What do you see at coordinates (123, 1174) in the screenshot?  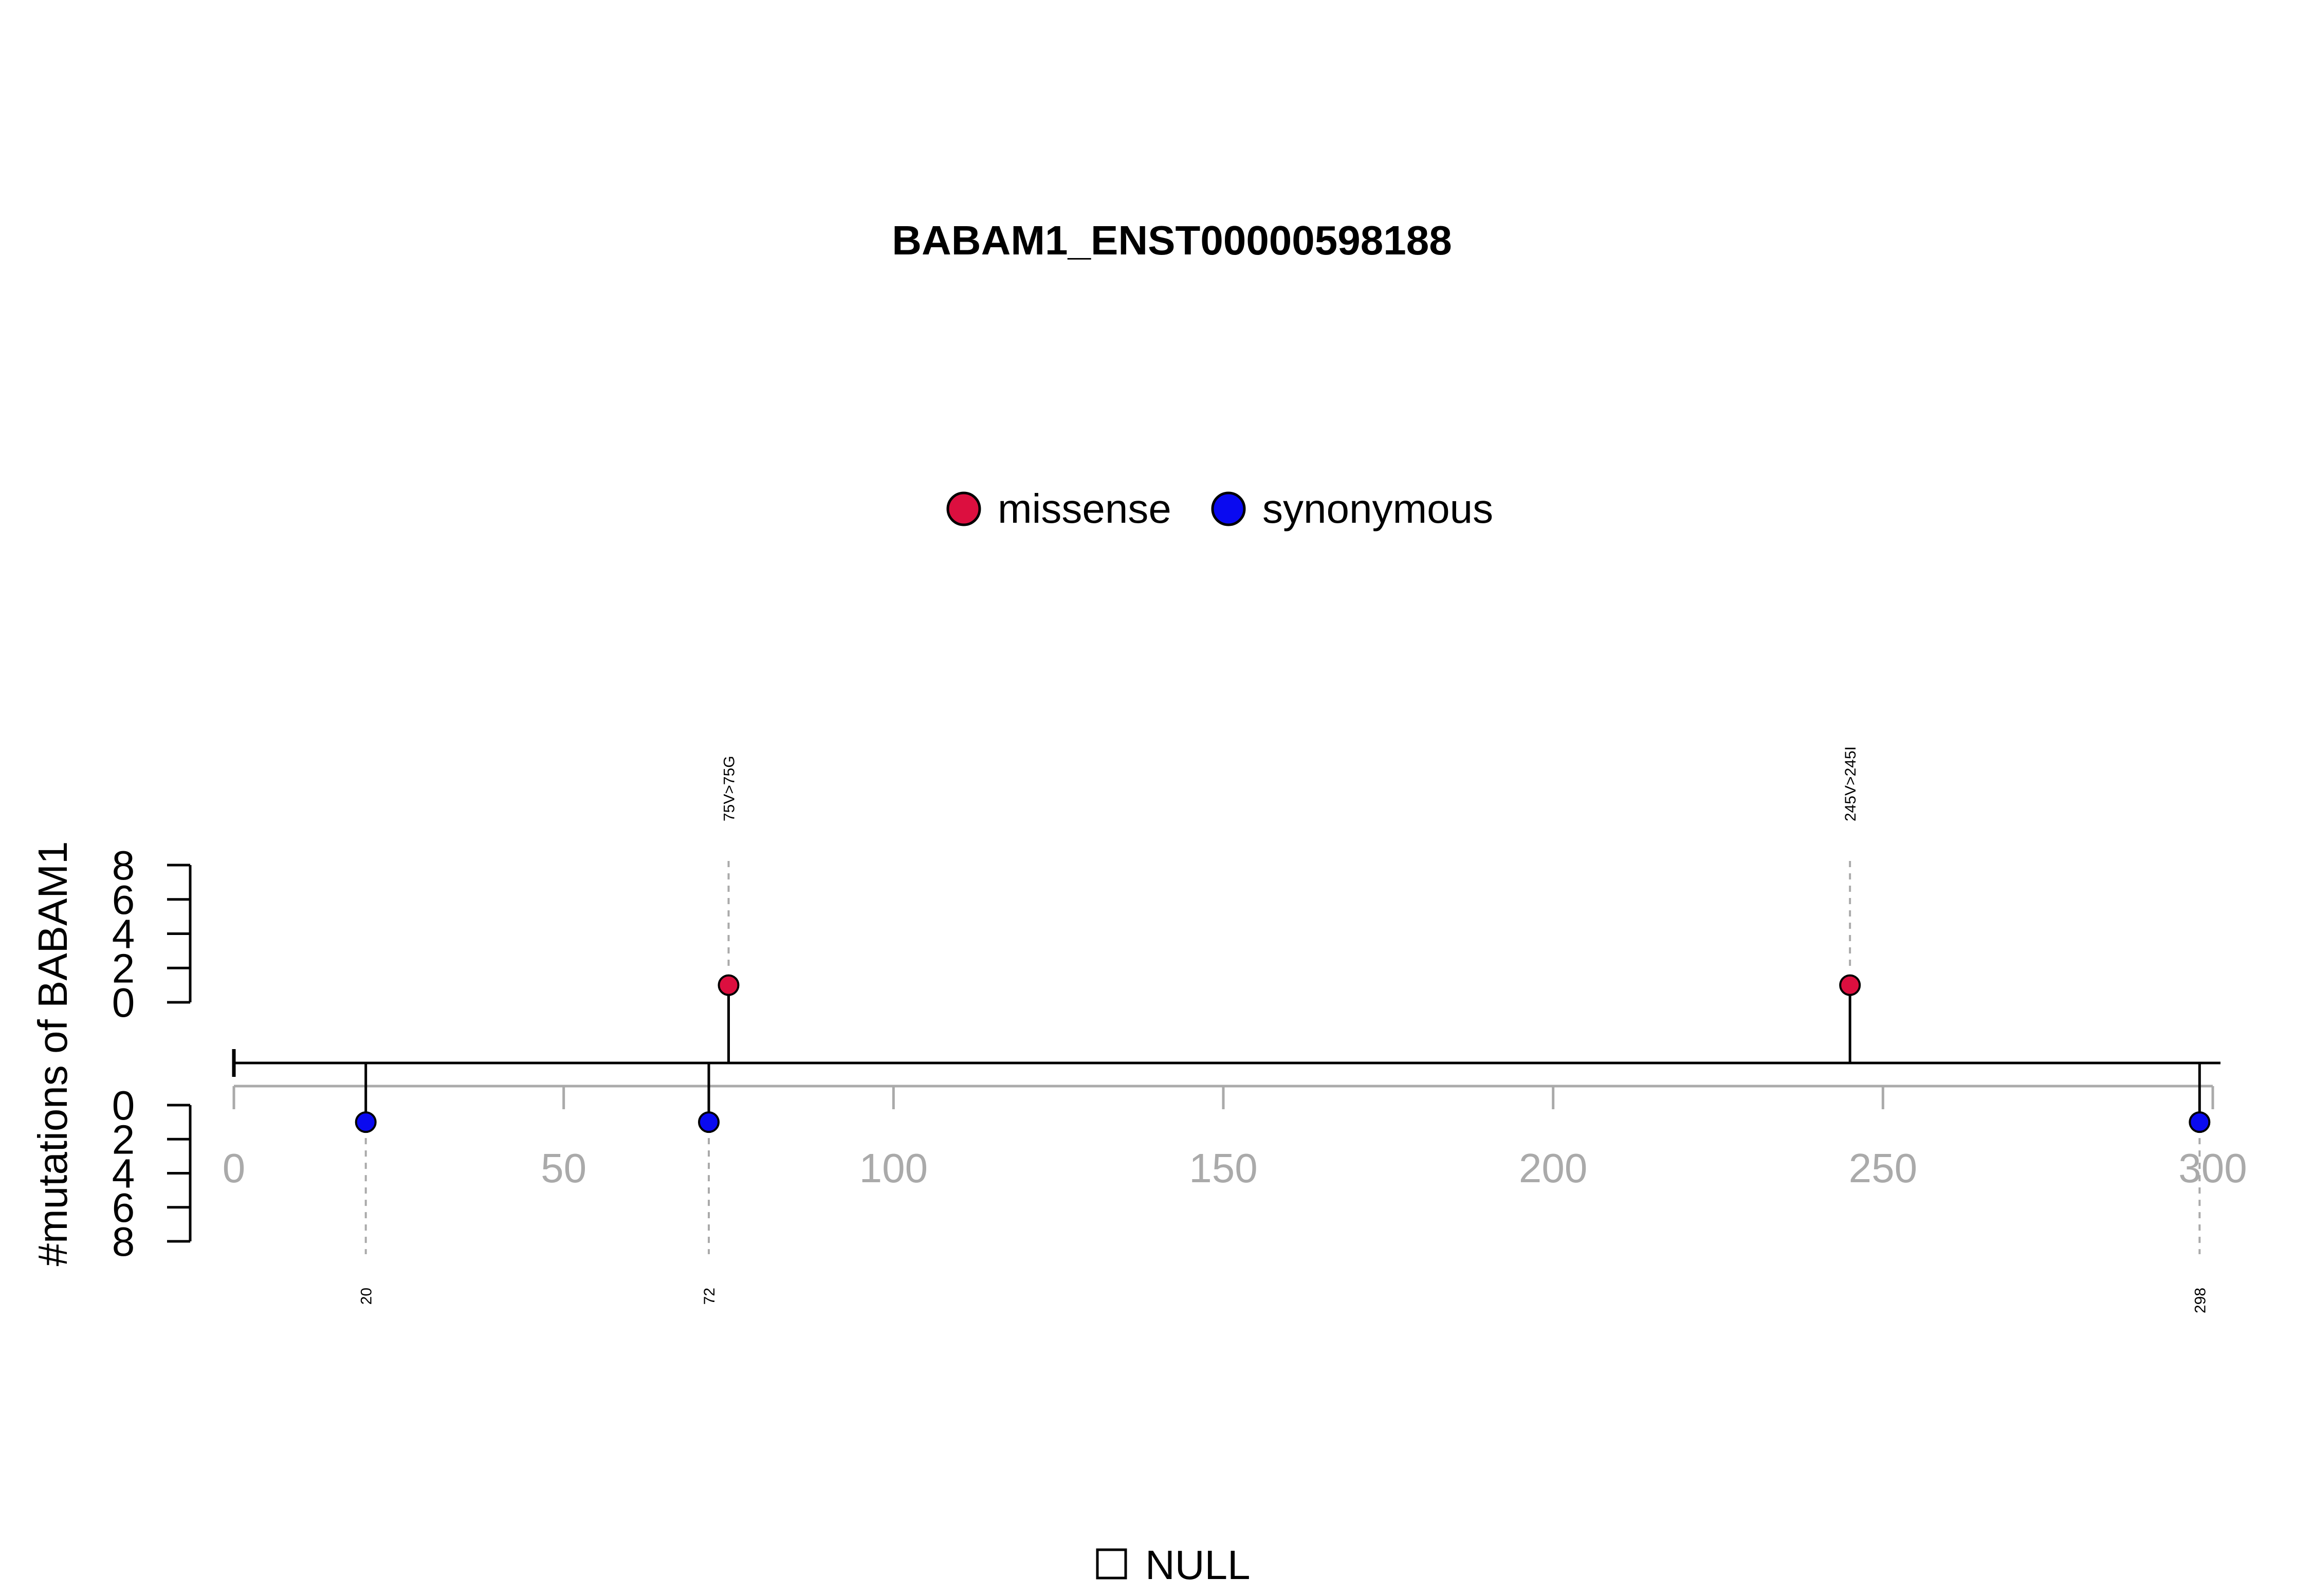 I see `lower-y-tick-label: 4` at bounding box center [123, 1174].